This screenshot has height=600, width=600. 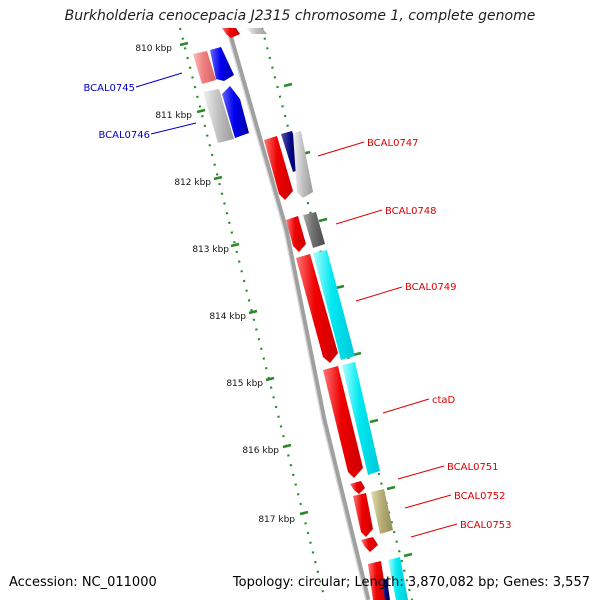 I want to click on scale-label: 816 kbp, so click(x=260, y=451).